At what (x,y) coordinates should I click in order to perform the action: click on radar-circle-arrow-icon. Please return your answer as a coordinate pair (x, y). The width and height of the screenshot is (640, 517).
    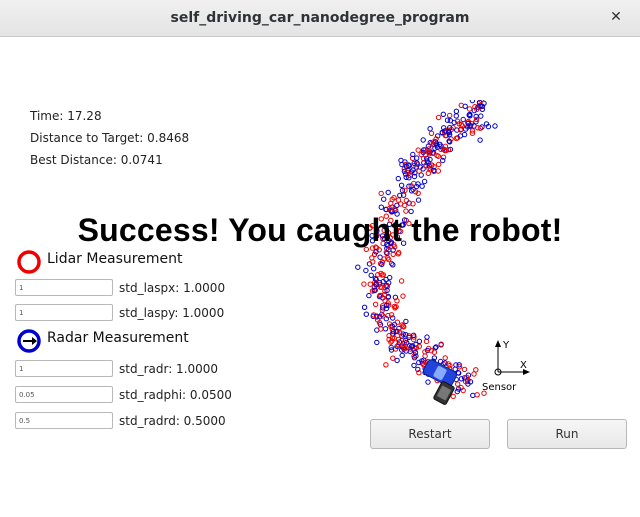
    Looking at the image, I should click on (29, 341).